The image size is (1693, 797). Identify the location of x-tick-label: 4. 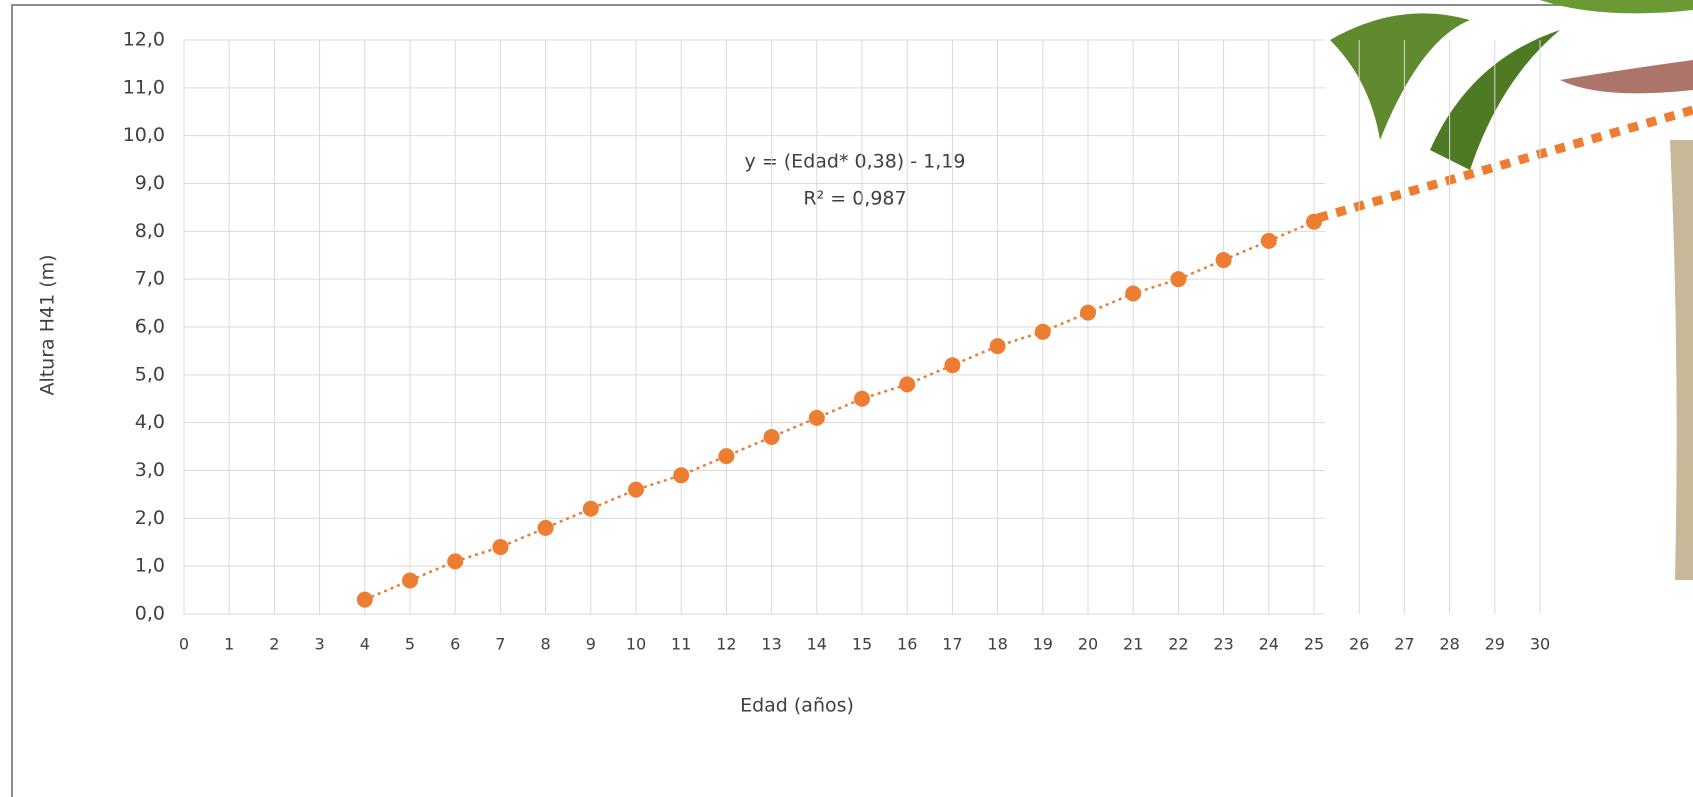
(365, 644).